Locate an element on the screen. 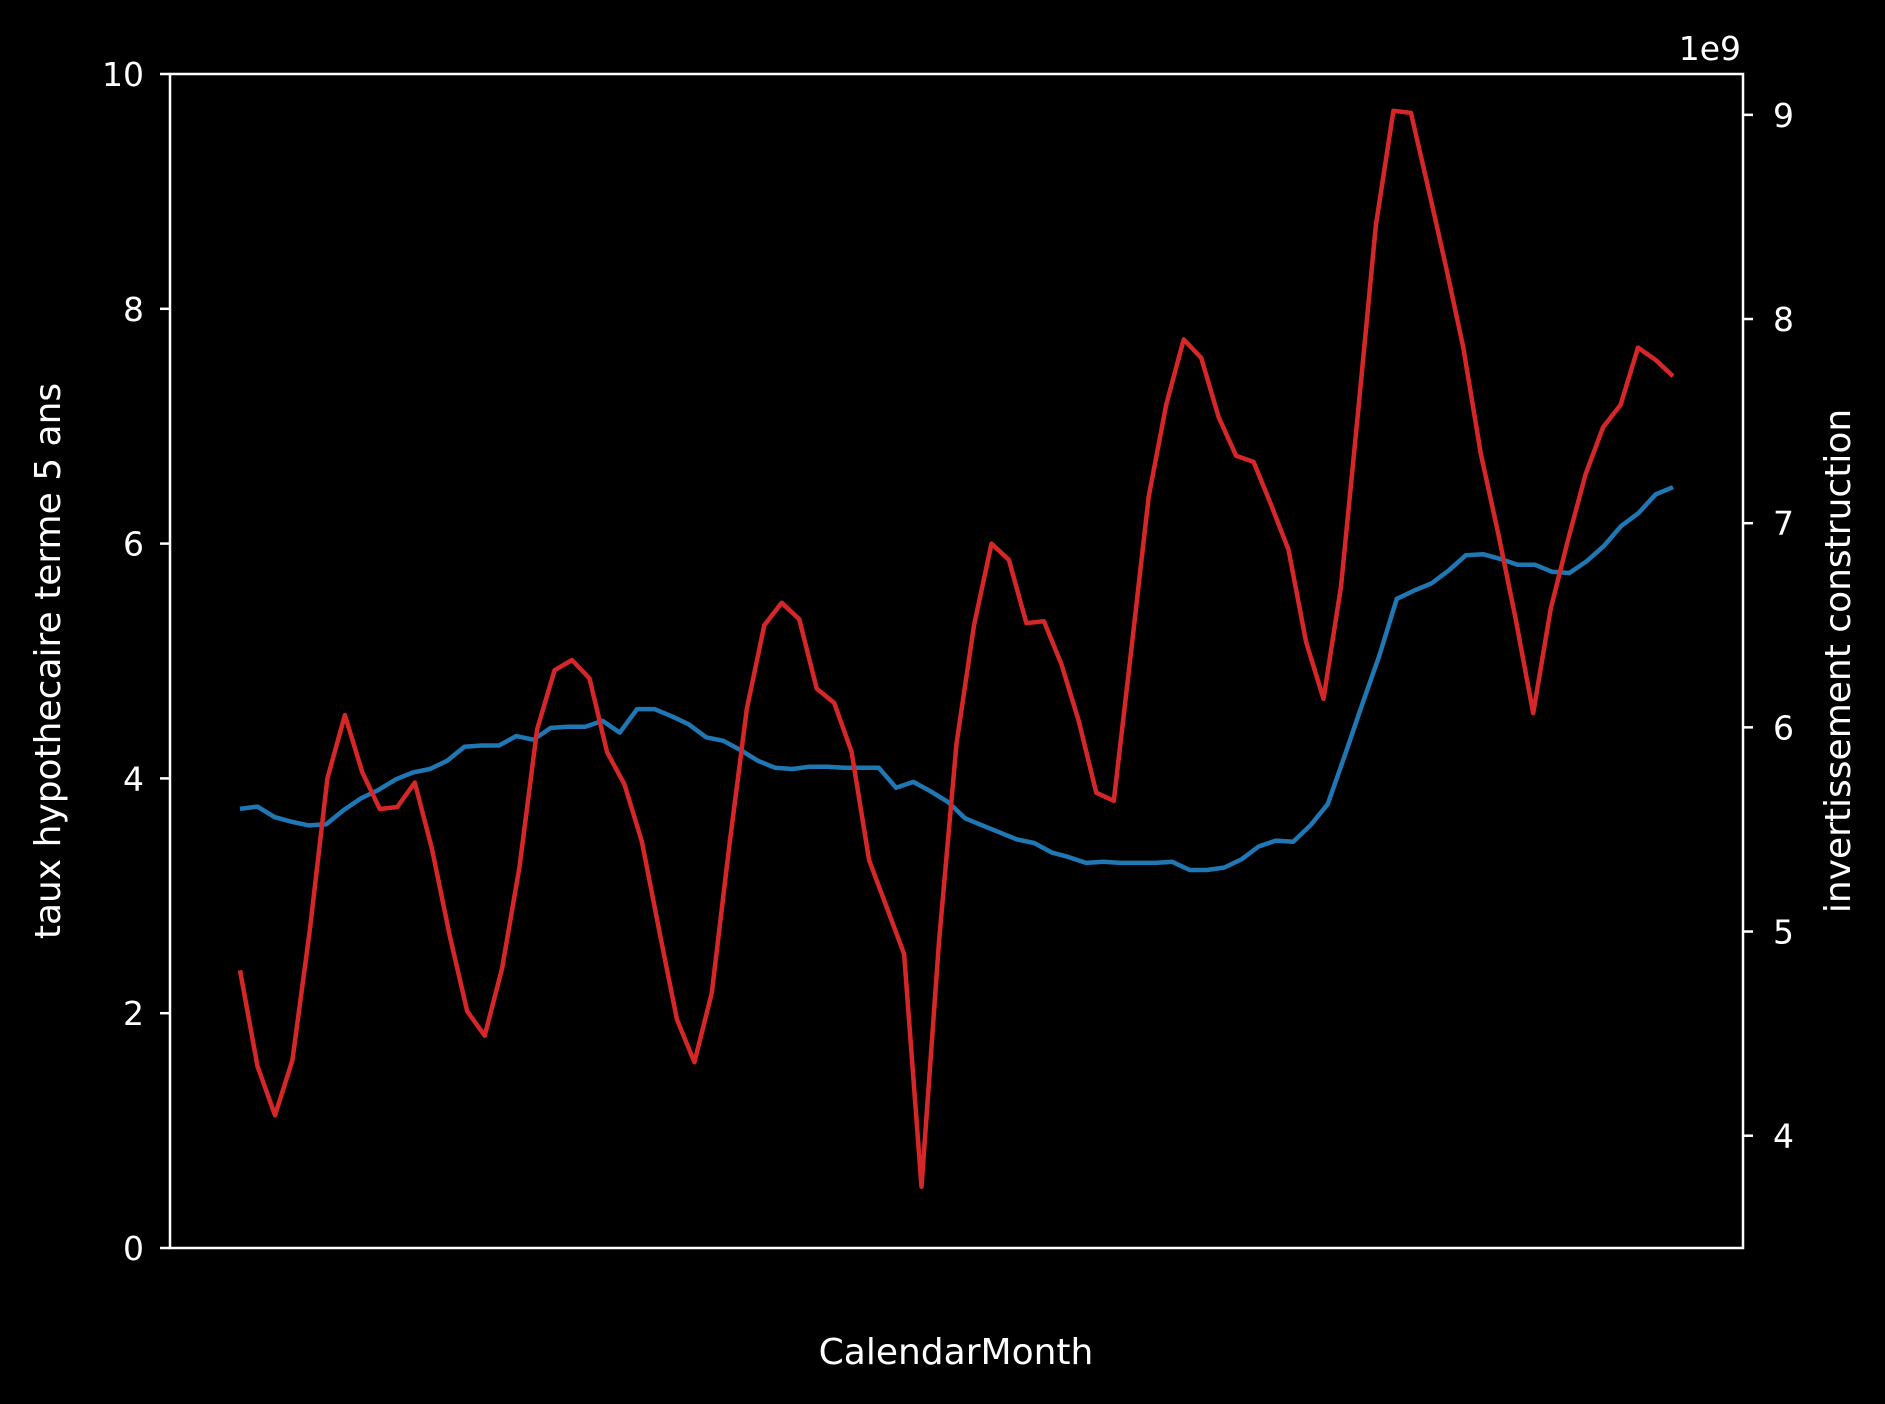 Image resolution: width=1885 pixels, height=1404 pixels. y-left-tick-label: 6 is located at coordinates (133, 544).